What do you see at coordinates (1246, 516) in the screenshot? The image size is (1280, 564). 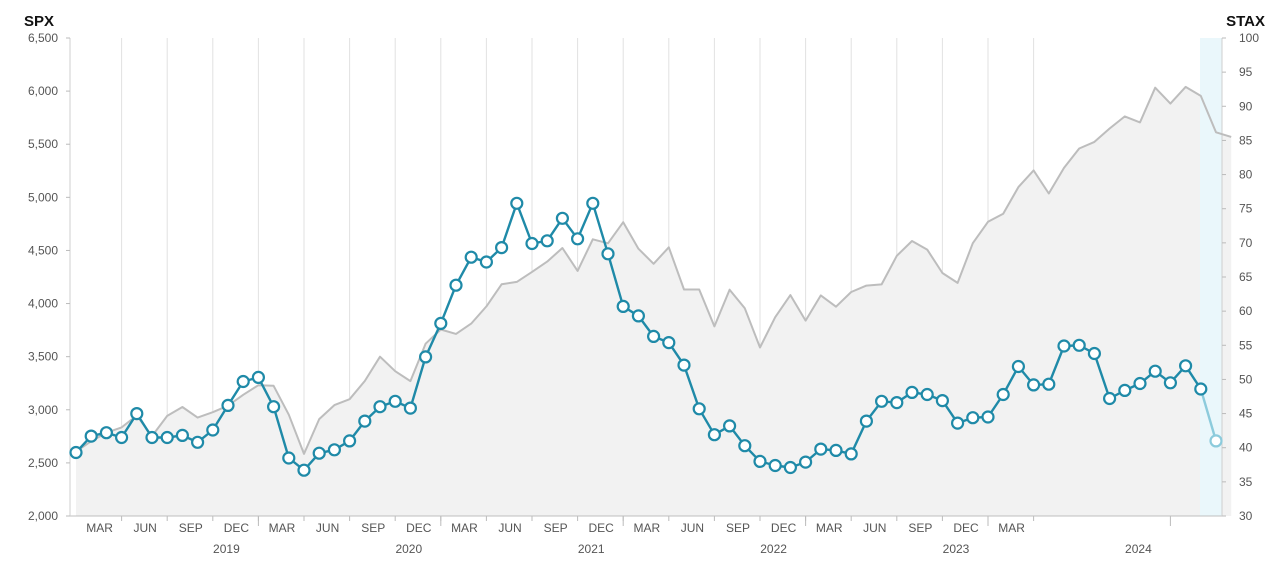 I see `right-tick-label: 30` at bounding box center [1246, 516].